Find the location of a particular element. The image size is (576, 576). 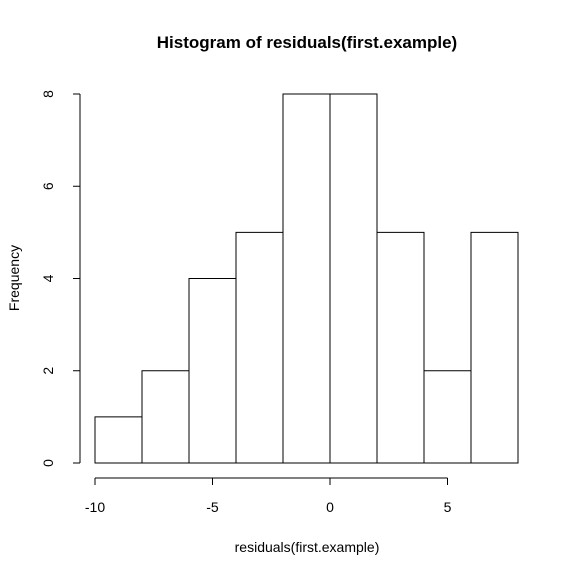

chart-title: Histogram of residuals(first.example) is located at coordinates (307, 42).